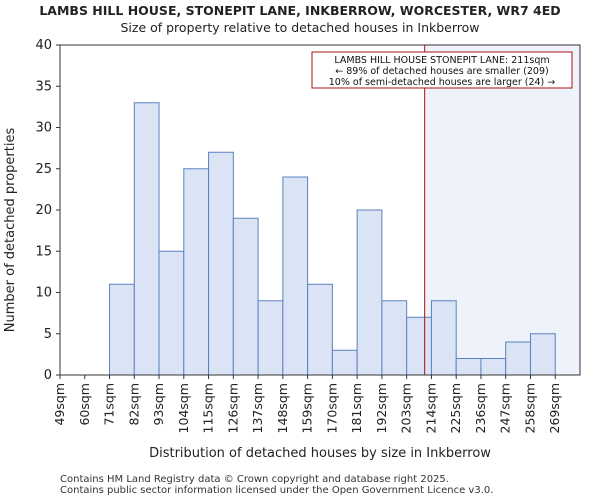  Describe the element at coordinates (43, 293) in the screenshot. I see `y-tick-label: 10` at that location.